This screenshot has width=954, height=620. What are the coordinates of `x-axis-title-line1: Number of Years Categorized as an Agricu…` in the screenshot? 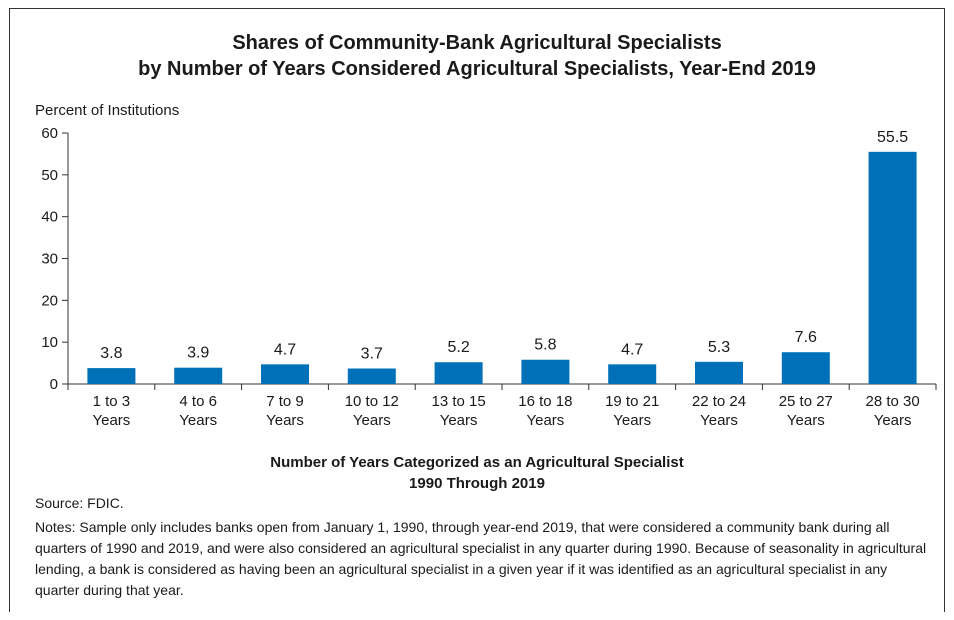 It's located at (477, 462).